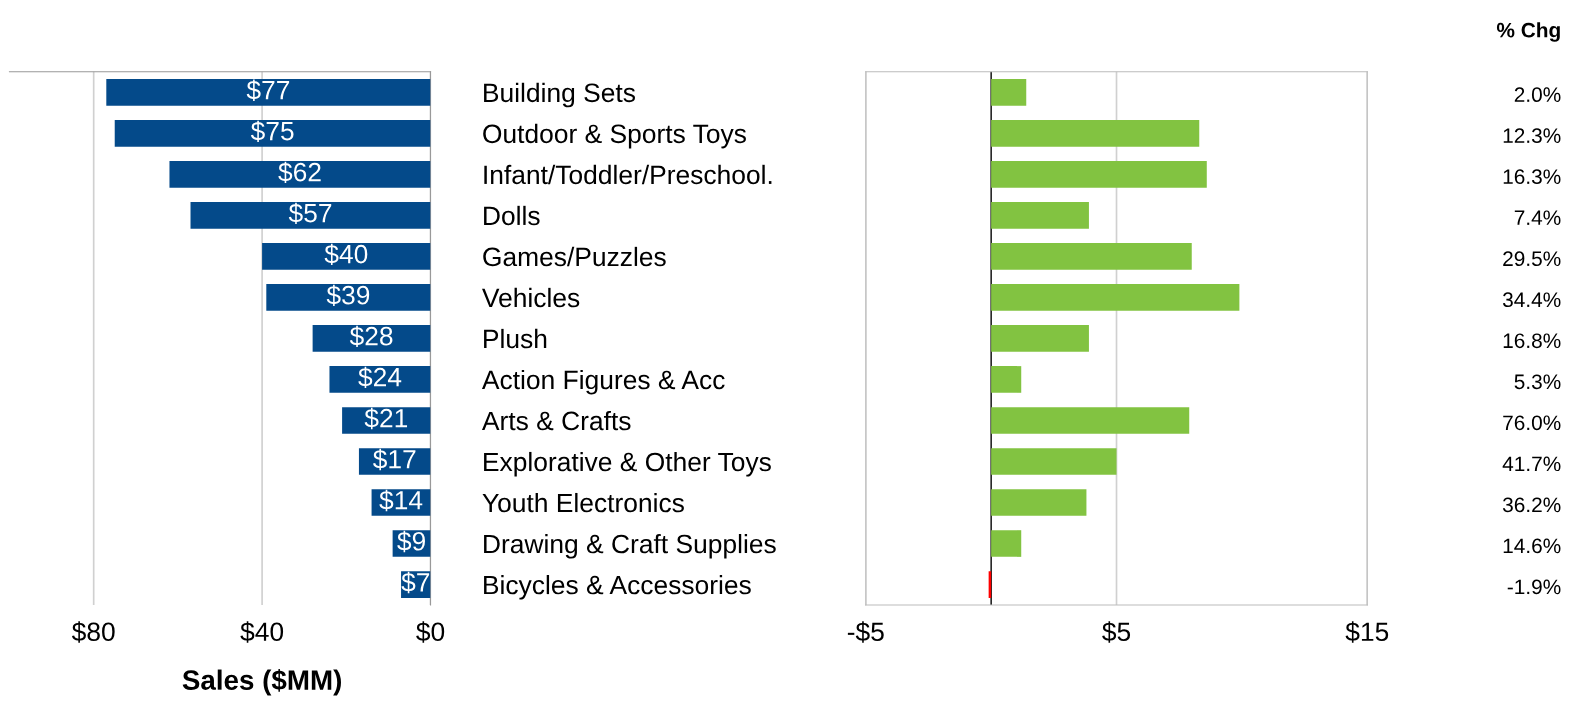  I want to click on text: 34.4%, so click(1531, 300).